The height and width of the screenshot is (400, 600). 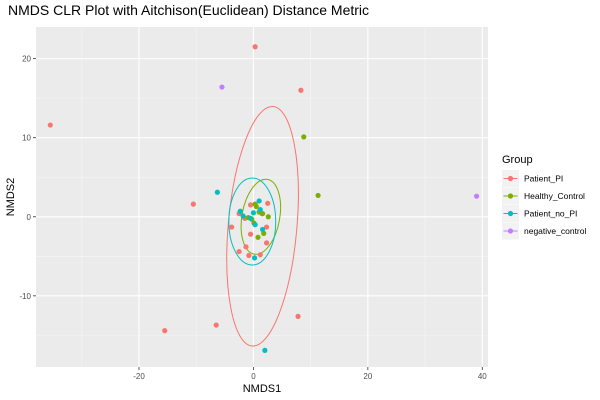 I want to click on legend-item-negative-control: negative_control, so click(x=544, y=231).